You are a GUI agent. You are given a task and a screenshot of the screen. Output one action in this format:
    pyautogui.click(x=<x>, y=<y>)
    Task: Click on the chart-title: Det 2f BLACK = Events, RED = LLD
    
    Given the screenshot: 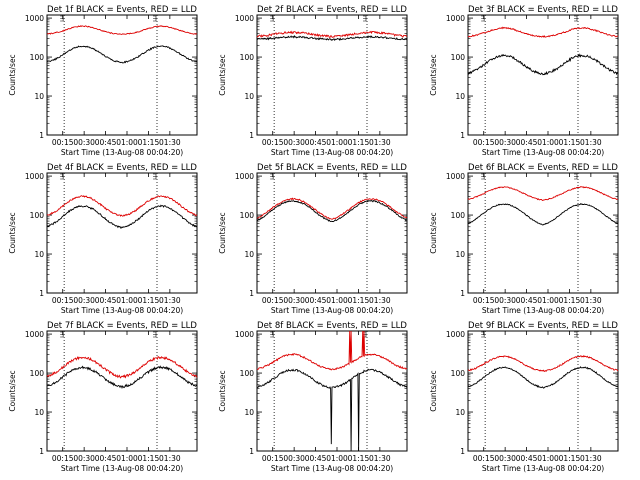 What is the action you would take?
    pyautogui.click(x=332, y=10)
    